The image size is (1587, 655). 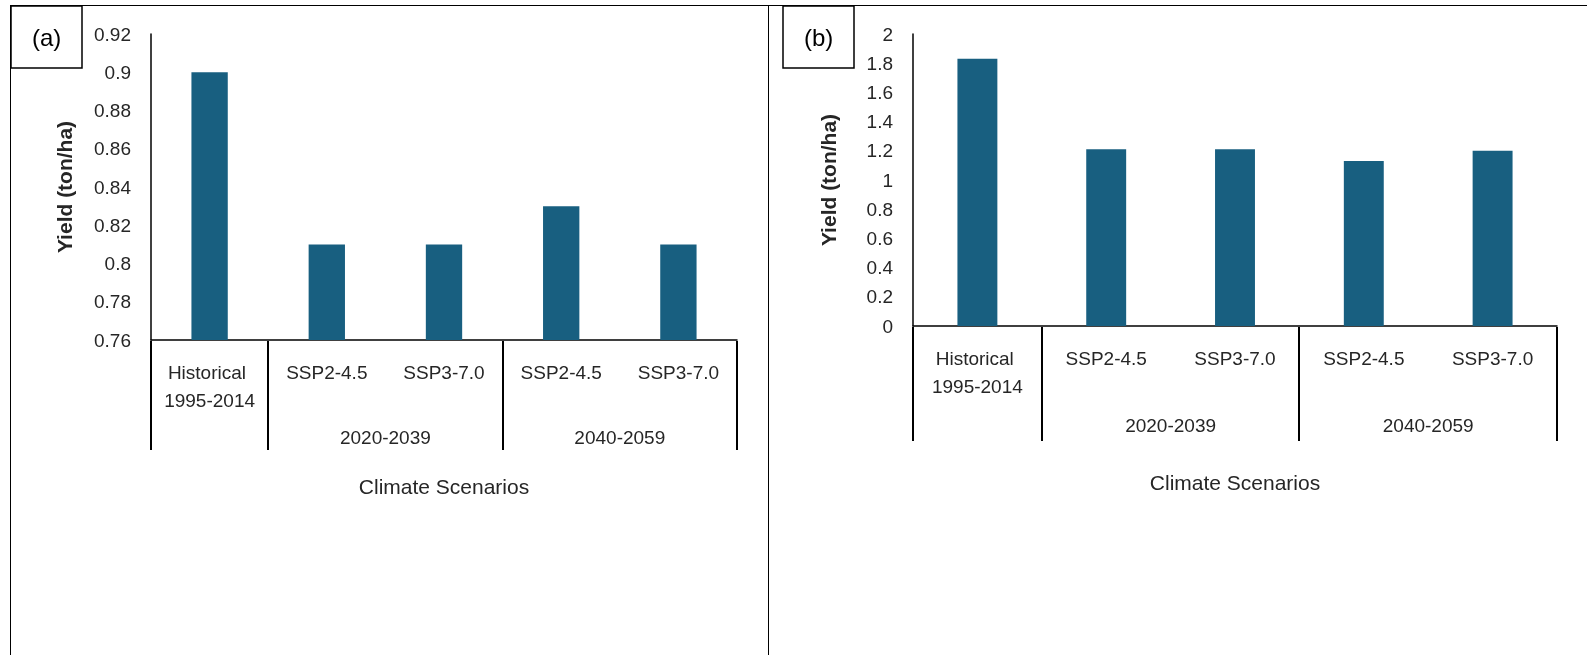 I want to click on y-tick-label: 1.2, so click(x=879, y=151).